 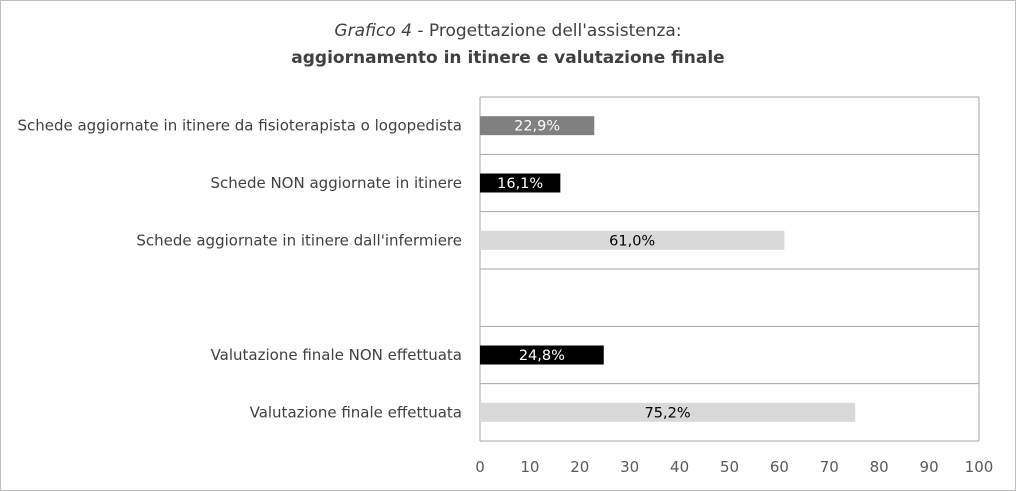 I want to click on x-tick-label: 70, so click(x=829, y=467).